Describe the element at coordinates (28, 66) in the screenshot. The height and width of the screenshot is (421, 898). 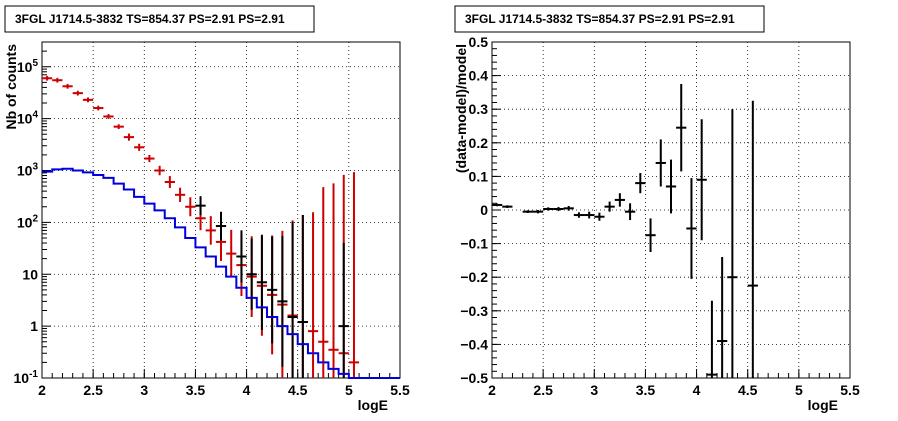
I see `y-tick-label: 10⁵` at that location.